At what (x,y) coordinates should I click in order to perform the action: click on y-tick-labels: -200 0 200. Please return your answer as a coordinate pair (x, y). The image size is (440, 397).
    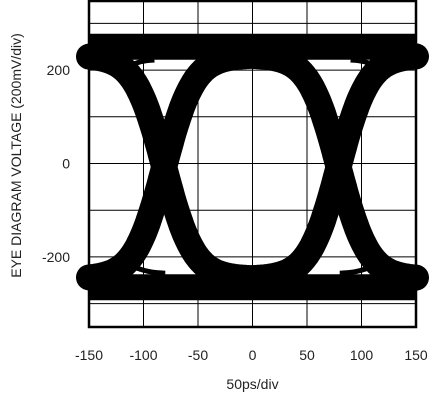
    Looking at the image, I should click on (56, 163).